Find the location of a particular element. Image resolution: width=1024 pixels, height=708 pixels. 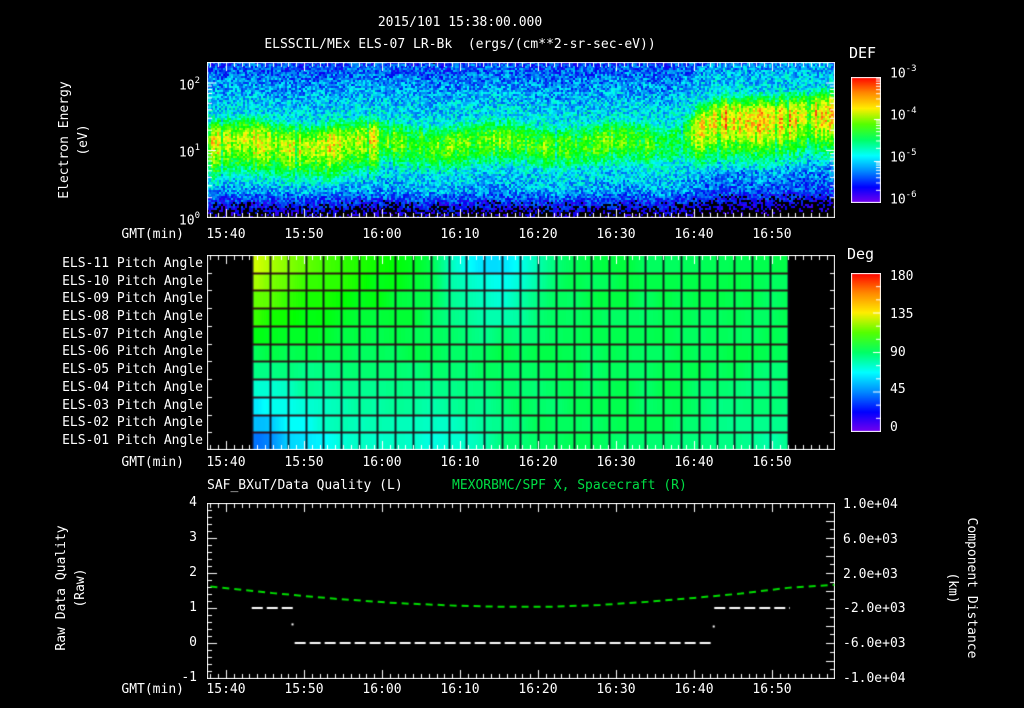

pitch-row-label: ELS-04 Pitch Angle is located at coordinates (132, 387).